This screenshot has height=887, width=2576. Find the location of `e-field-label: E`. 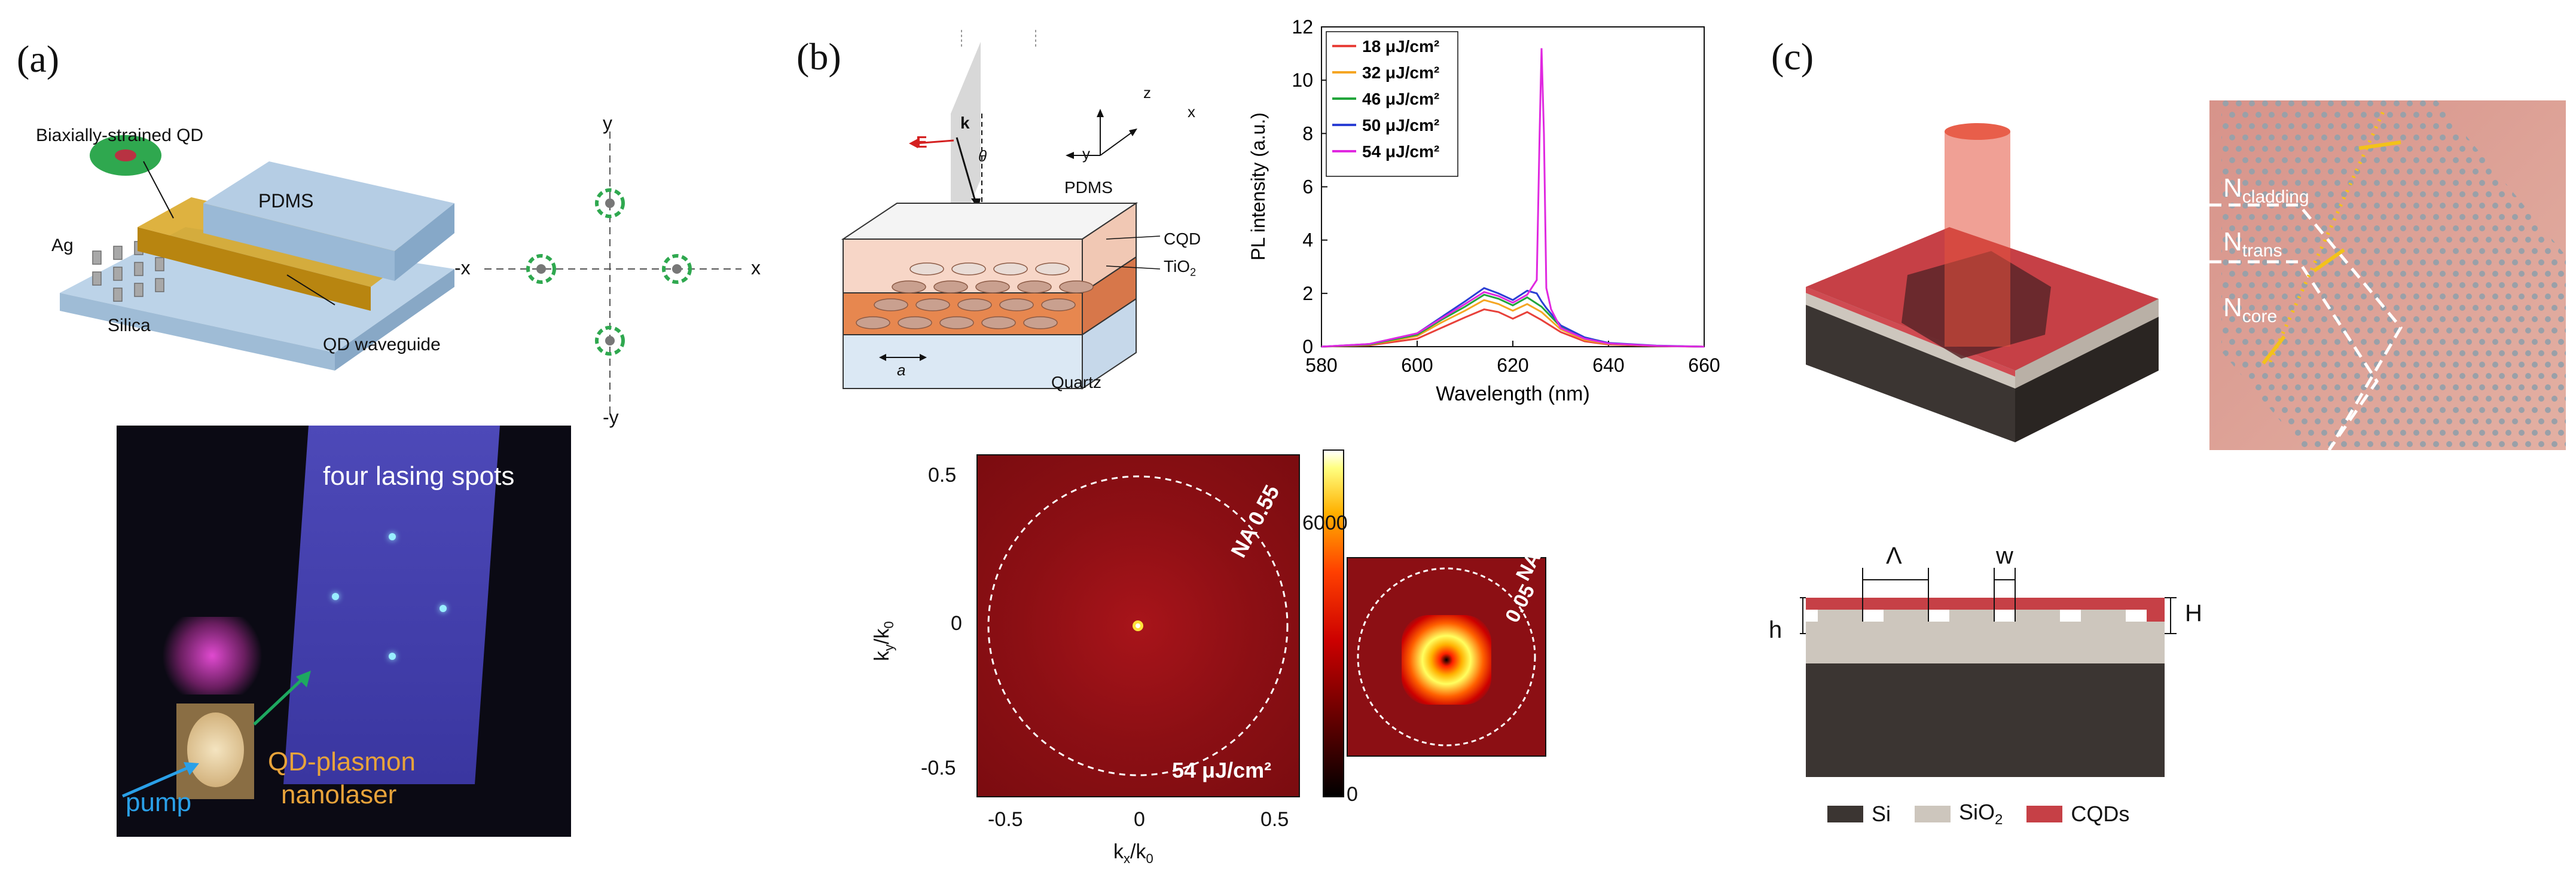

e-field-label: E is located at coordinates (922, 142).